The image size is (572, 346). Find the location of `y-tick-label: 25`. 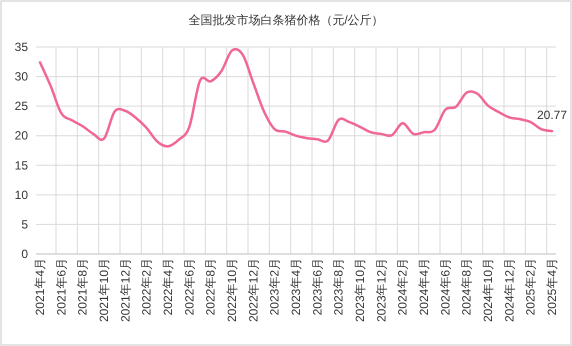

y-tick-label: 25 is located at coordinates (21, 106).